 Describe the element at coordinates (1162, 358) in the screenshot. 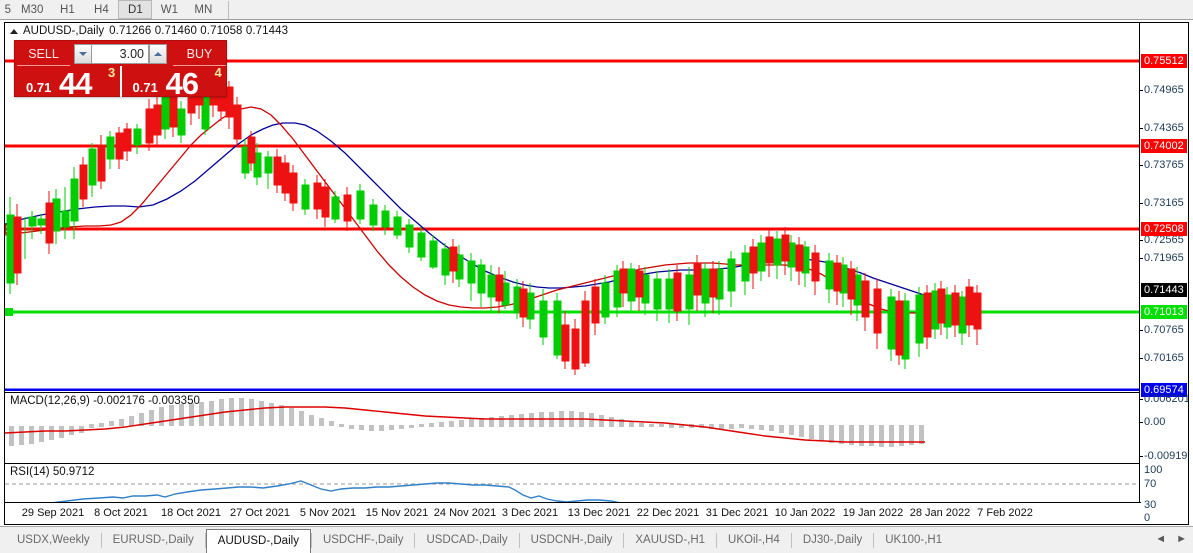

I see `price-tick-label: 0.70165` at that location.